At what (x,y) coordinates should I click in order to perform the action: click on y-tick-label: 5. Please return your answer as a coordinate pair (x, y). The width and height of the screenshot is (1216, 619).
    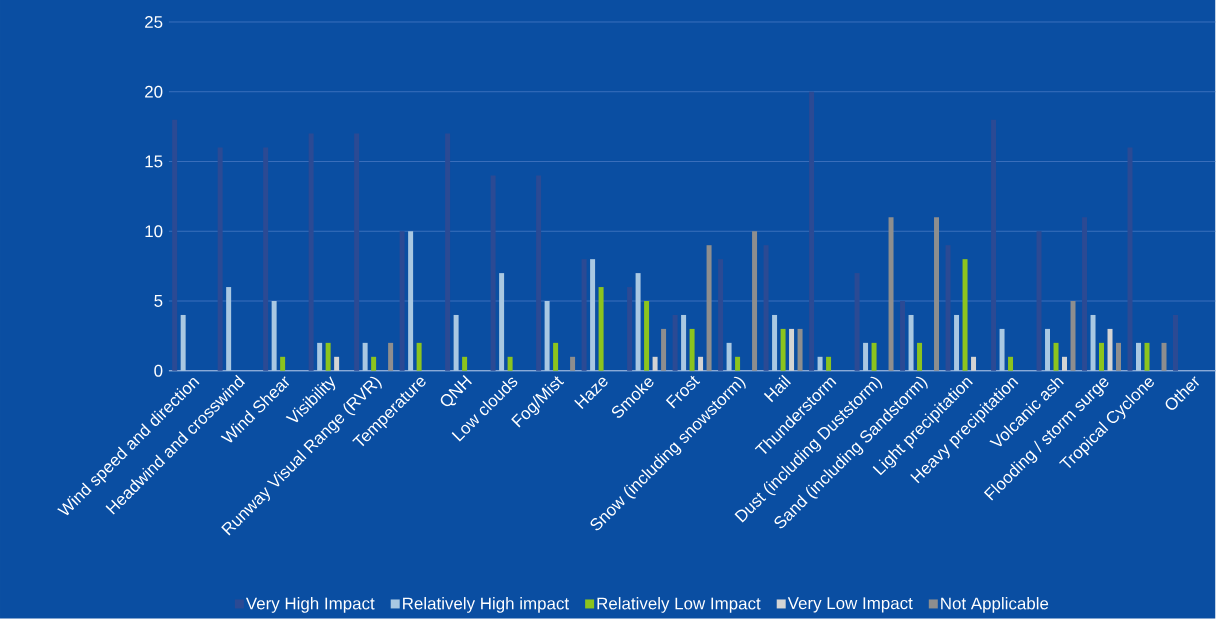
    Looking at the image, I should click on (158, 301).